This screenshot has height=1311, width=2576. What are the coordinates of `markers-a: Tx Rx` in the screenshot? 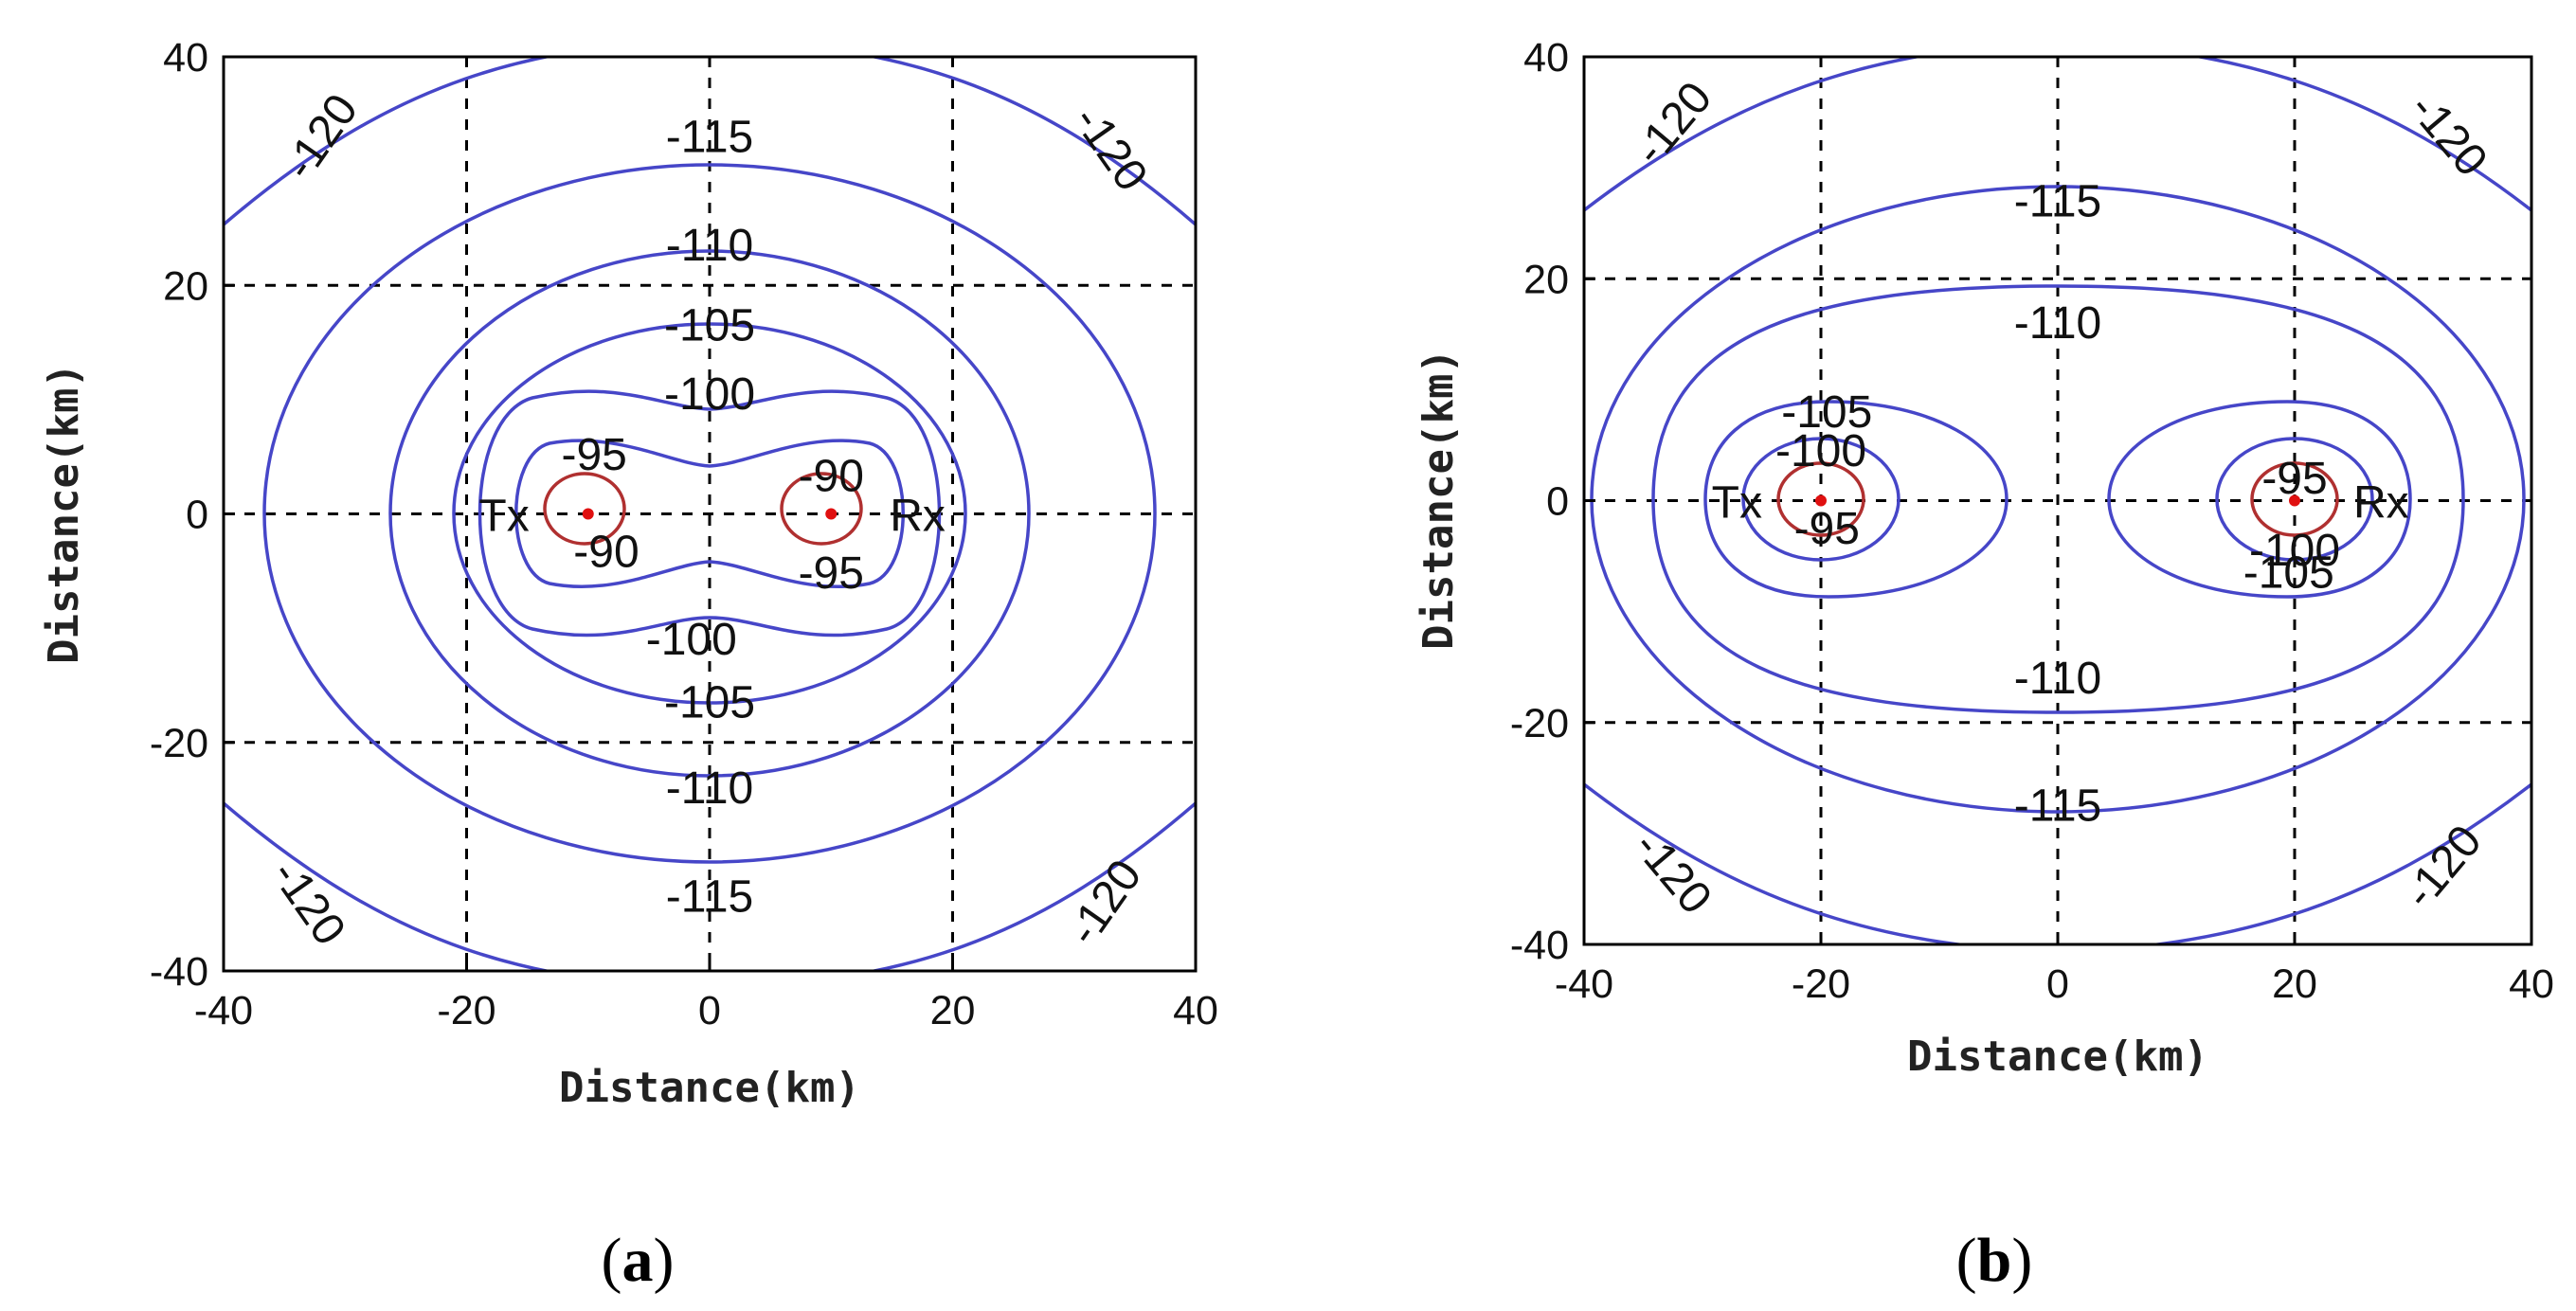 It's located at (712, 517).